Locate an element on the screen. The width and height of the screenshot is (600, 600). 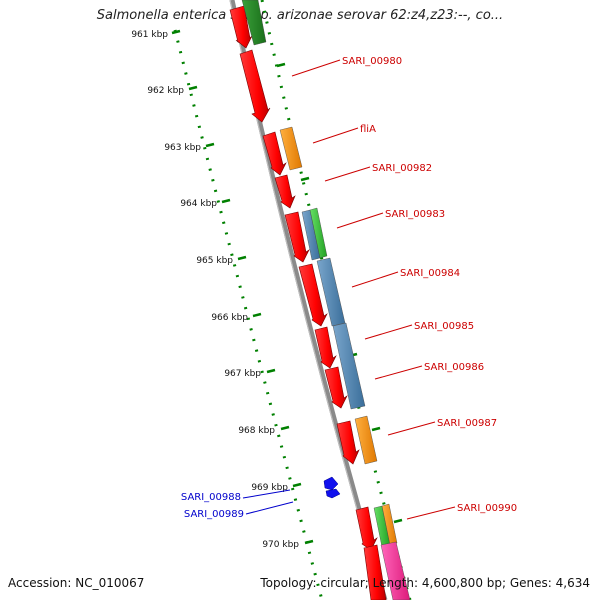
ruler-label: 967 kbp is located at coordinates (242, 374).